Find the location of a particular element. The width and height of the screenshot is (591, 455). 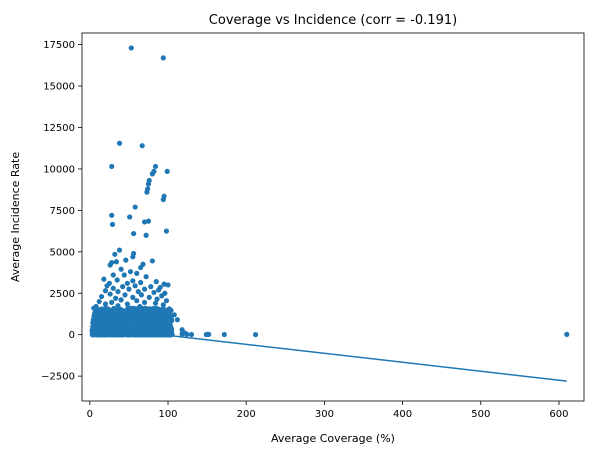

x-tick-label: 0 is located at coordinates (90, 414).